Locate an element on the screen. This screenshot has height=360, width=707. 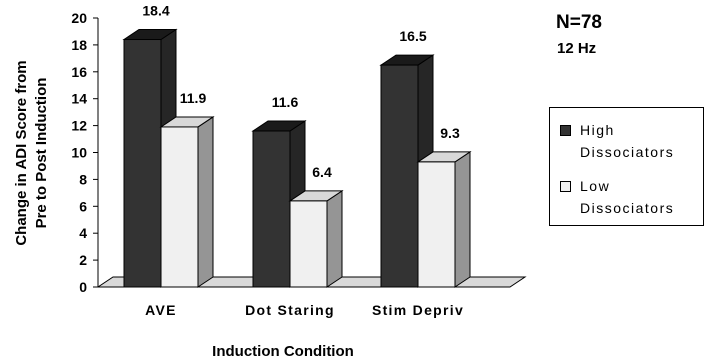
data-label: 18.4 is located at coordinates (155, 11).